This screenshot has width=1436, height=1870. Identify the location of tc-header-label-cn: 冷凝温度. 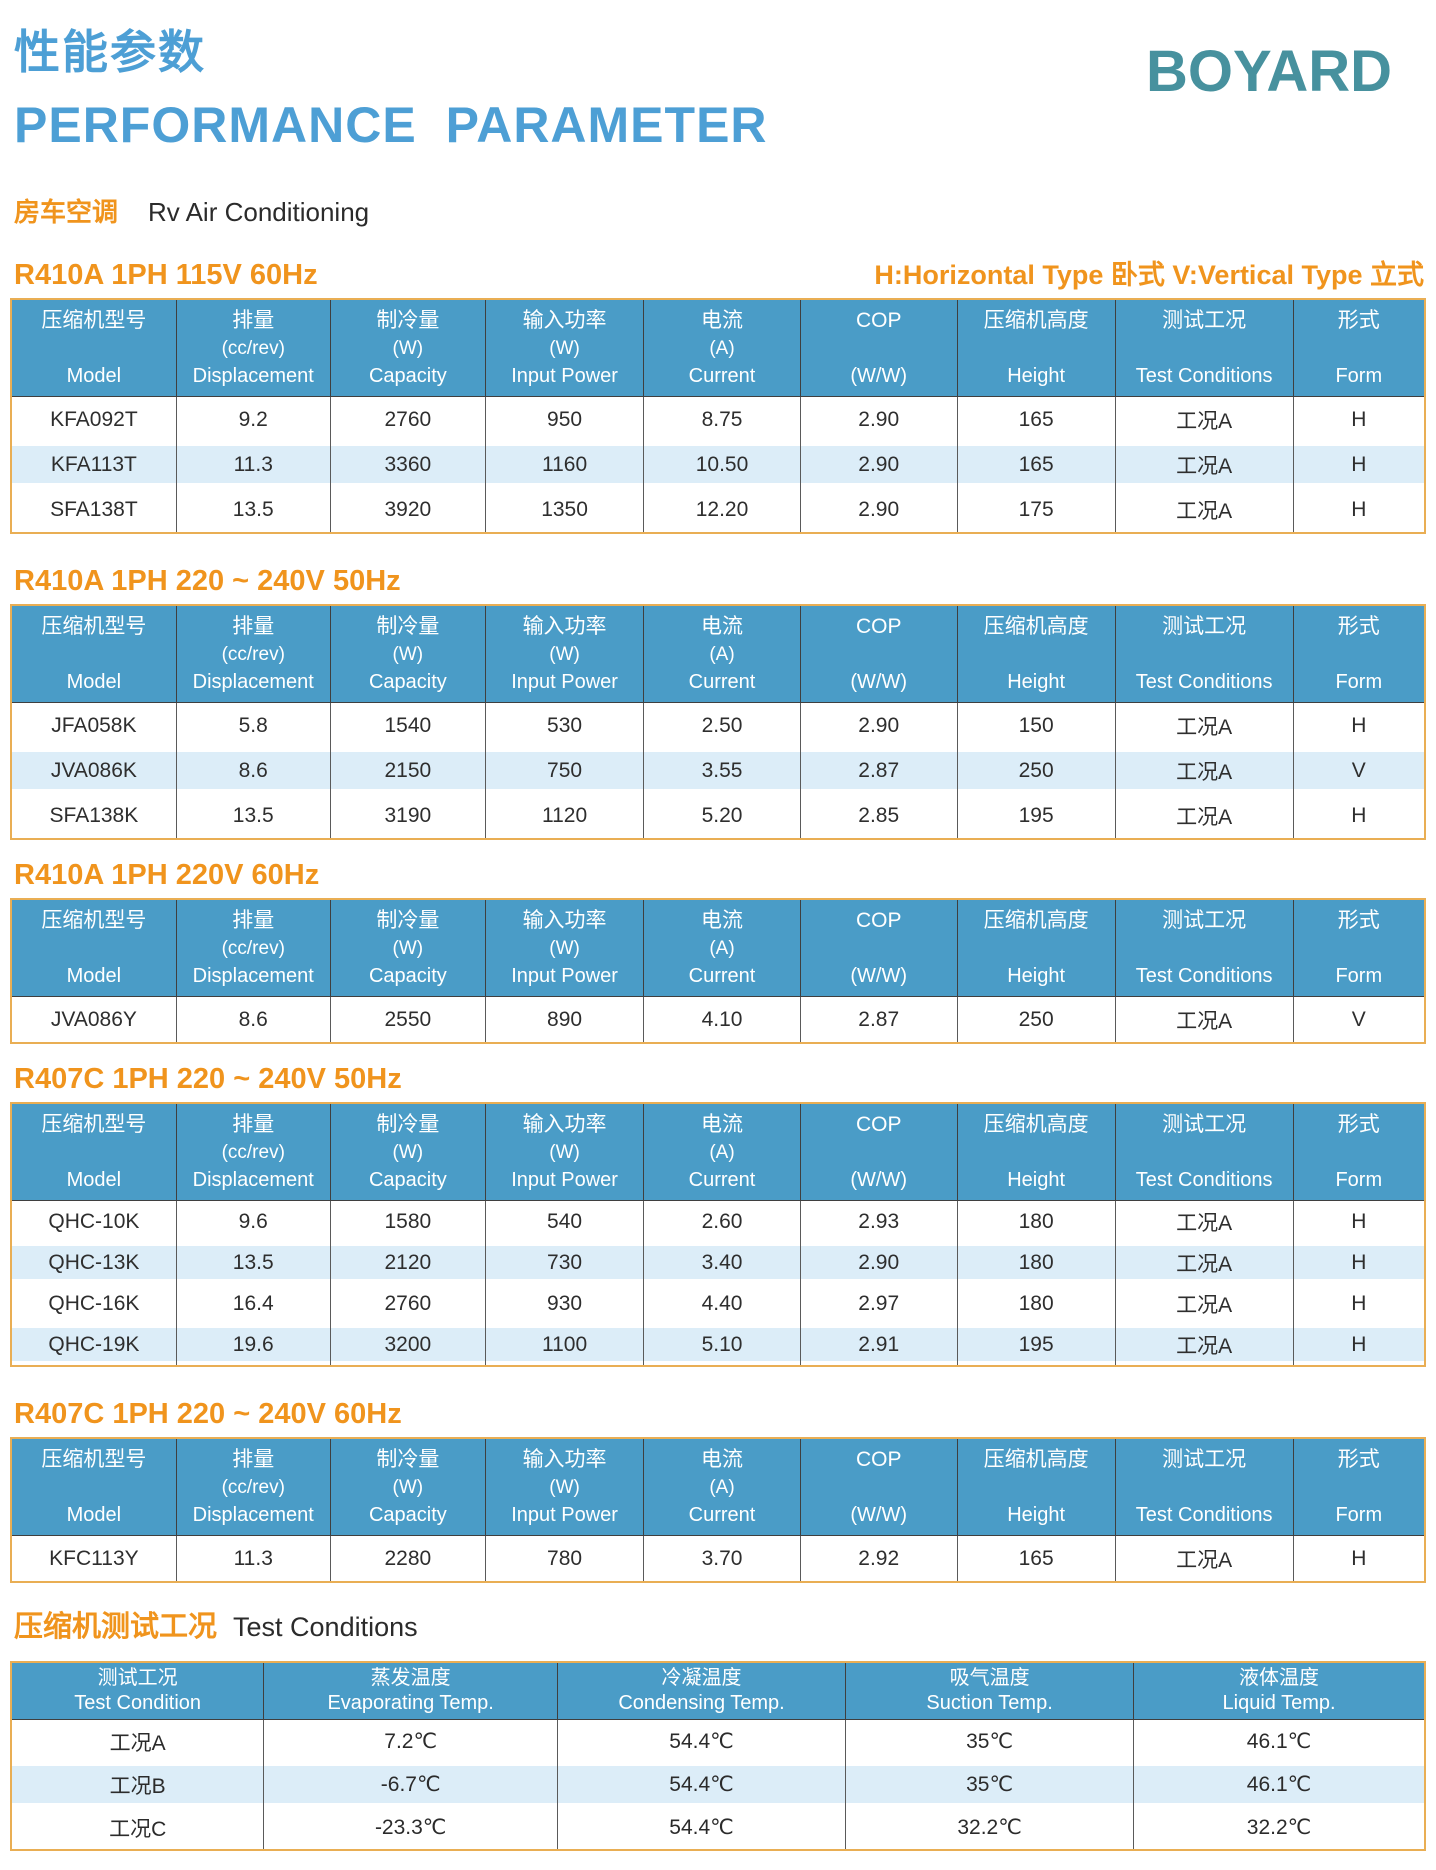
(701, 1678).